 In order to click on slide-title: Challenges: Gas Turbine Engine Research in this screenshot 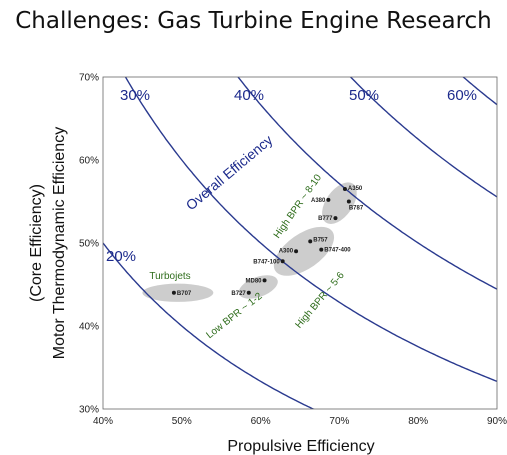, I will do `click(253, 21)`.